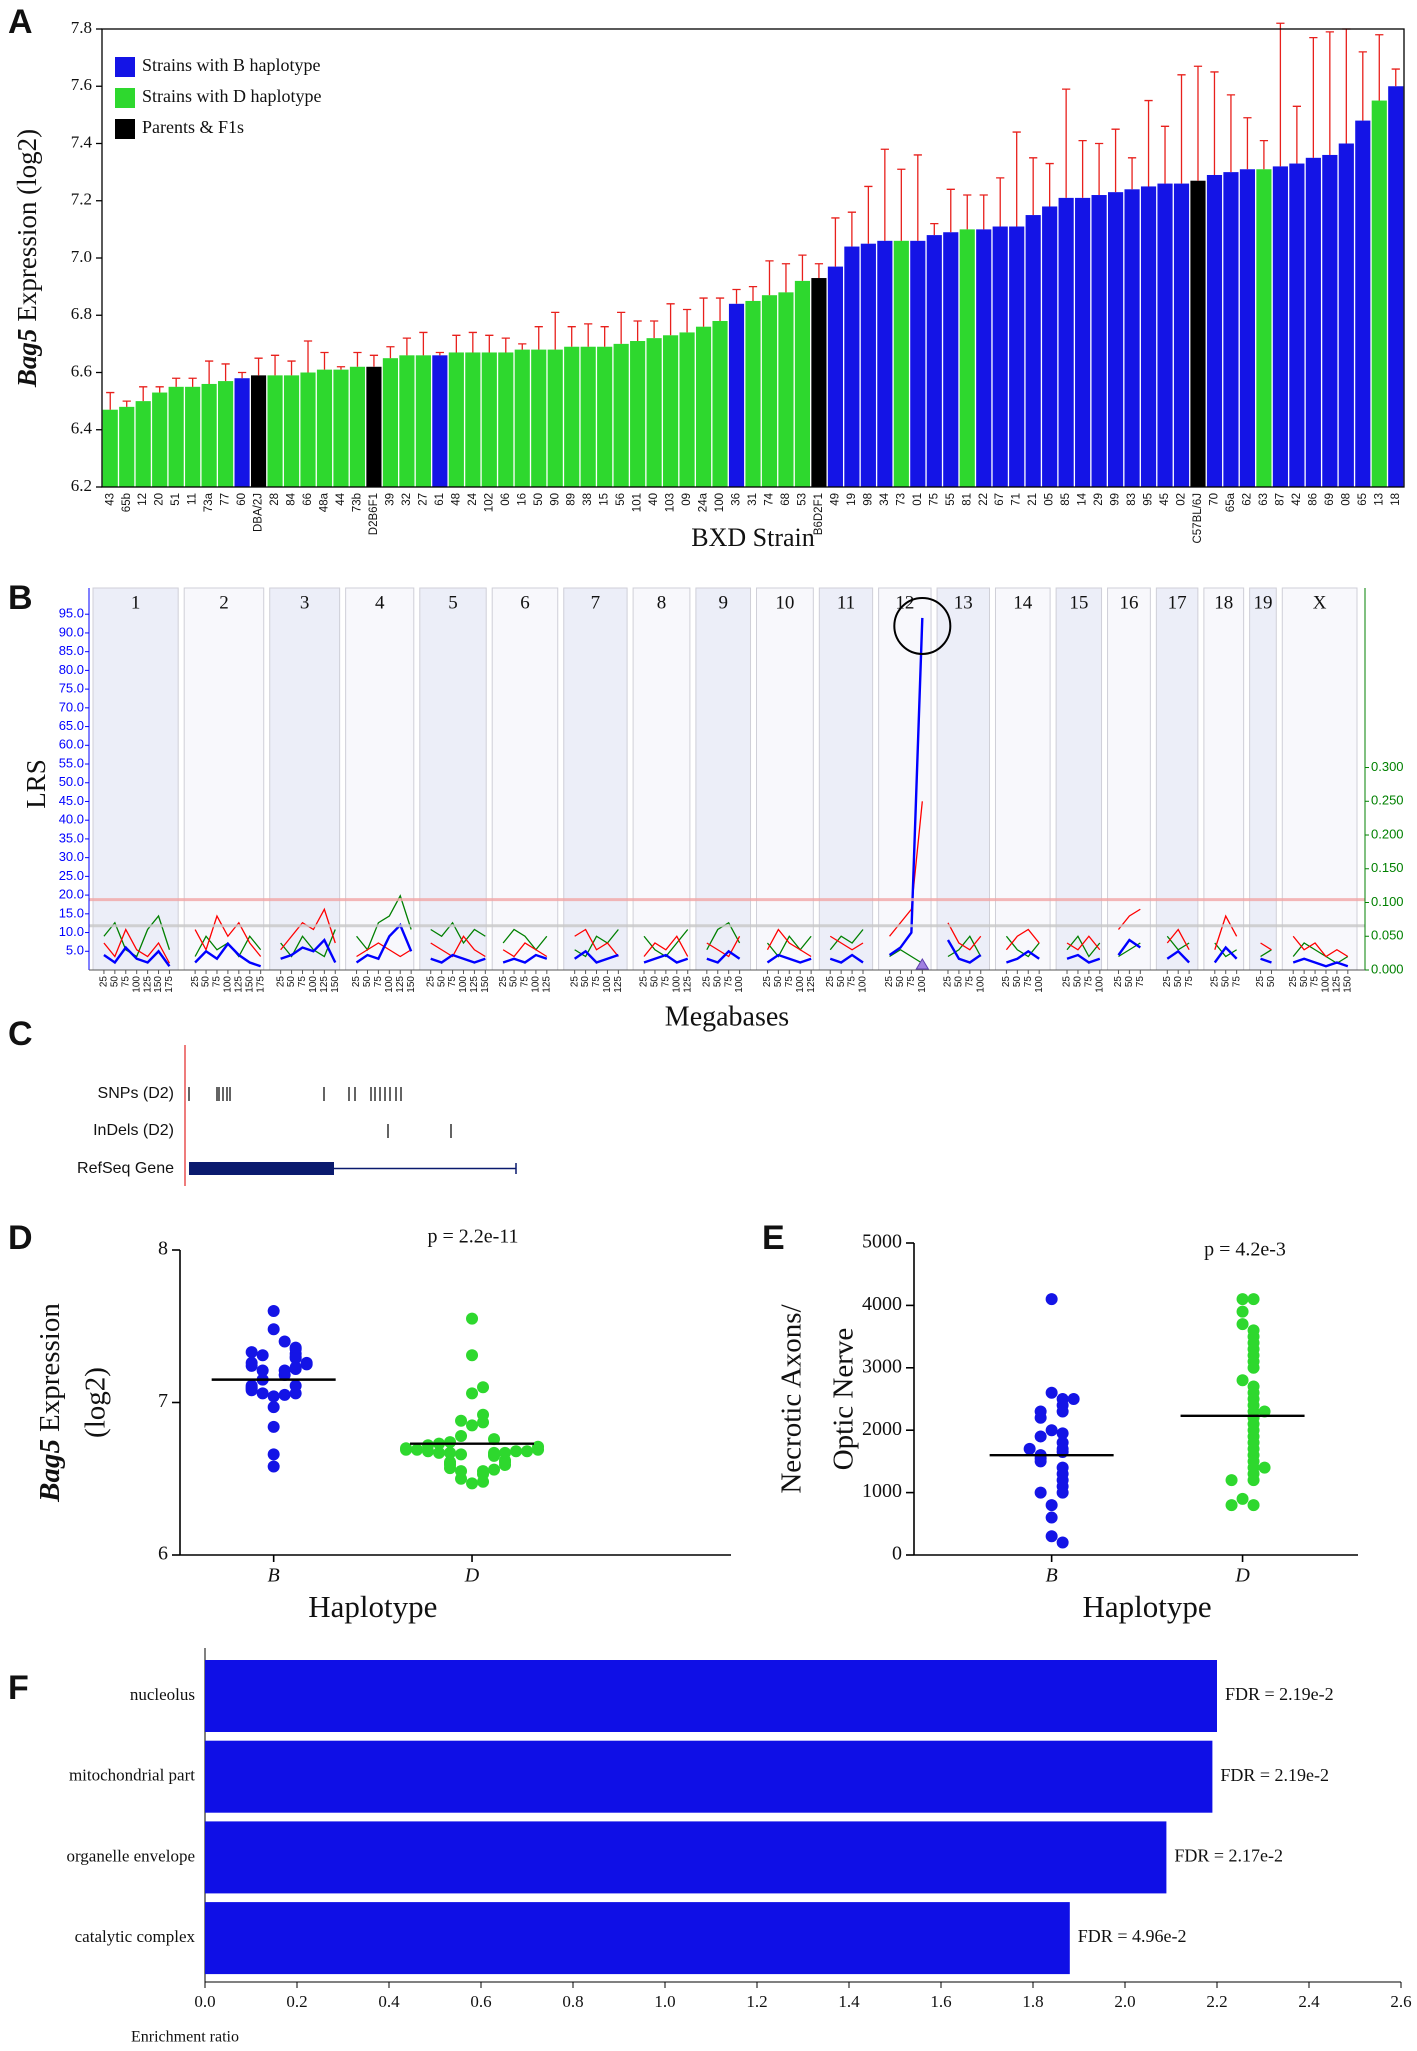 This screenshot has width=1417, height=2051. Describe the element at coordinates (1182, 499) in the screenshot. I see `x-tick-label: 02` at that location.